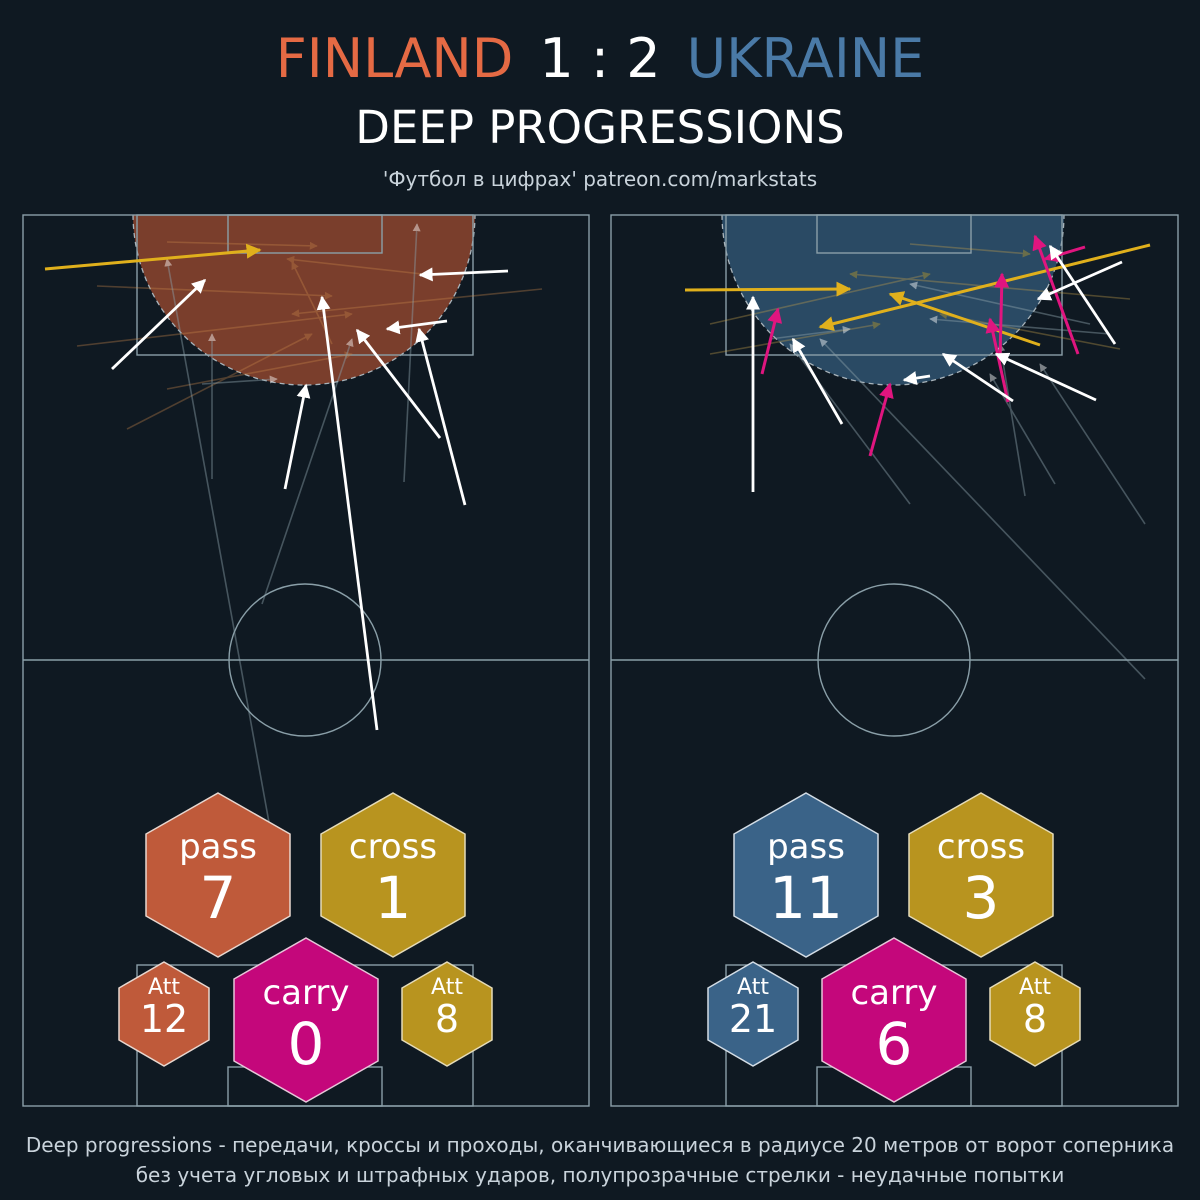 The image size is (1200, 1200). I want to click on cross-stat-value: 1, so click(393, 898).